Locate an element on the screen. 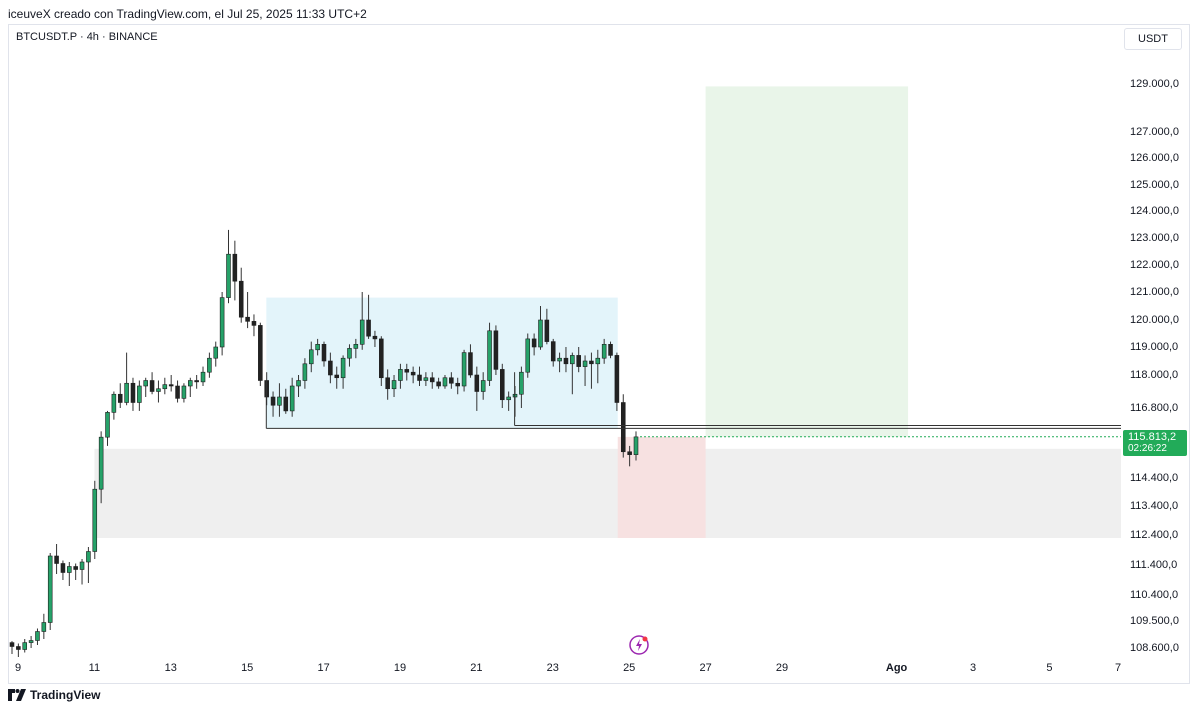 The height and width of the screenshot is (710, 1200). currency-label: USDT is located at coordinates (1153, 39).